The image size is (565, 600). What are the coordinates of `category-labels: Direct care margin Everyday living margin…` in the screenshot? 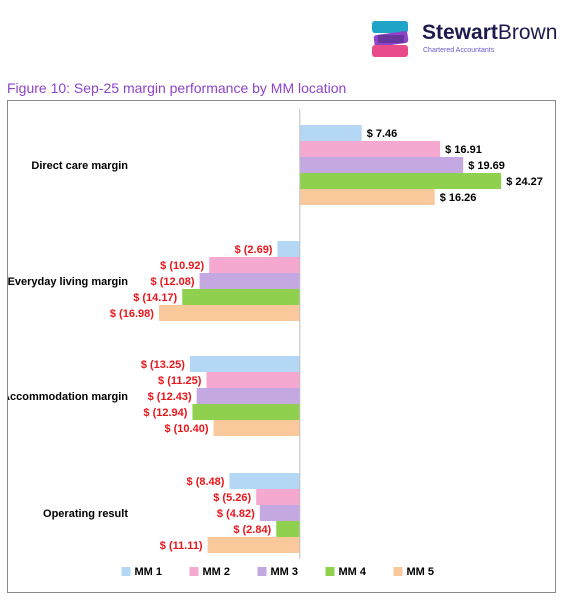 It's located at (65, 340).